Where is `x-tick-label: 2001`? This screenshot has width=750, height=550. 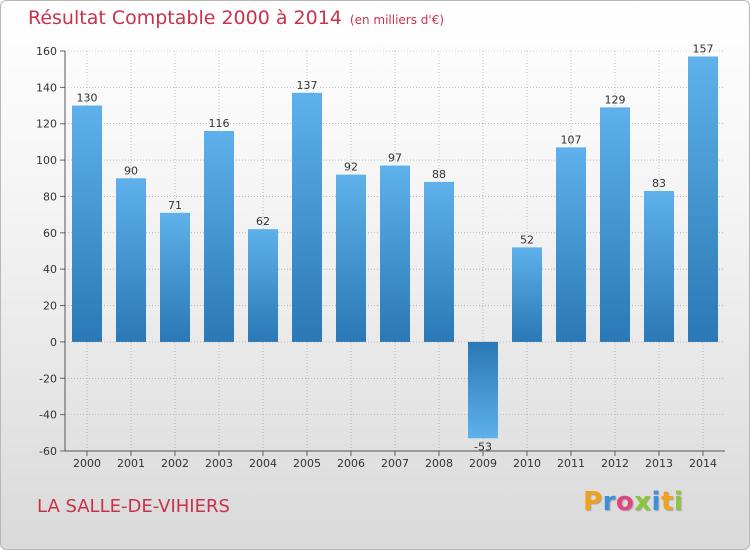 x-tick-label: 2001 is located at coordinates (131, 463).